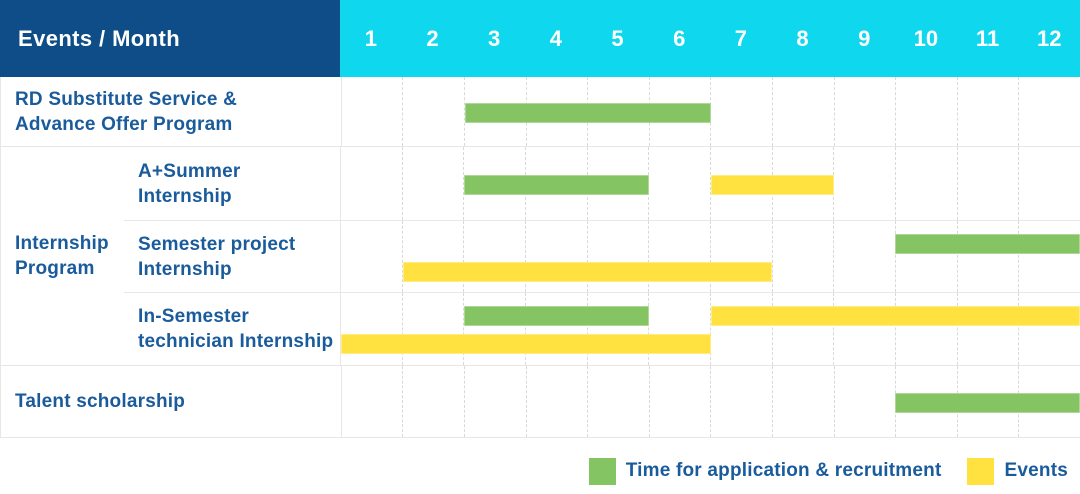  What do you see at coordinates (124, 124) in the screenshot?
I see `row-label-line: Advance Offer Program` at bounding box center [124, 124].